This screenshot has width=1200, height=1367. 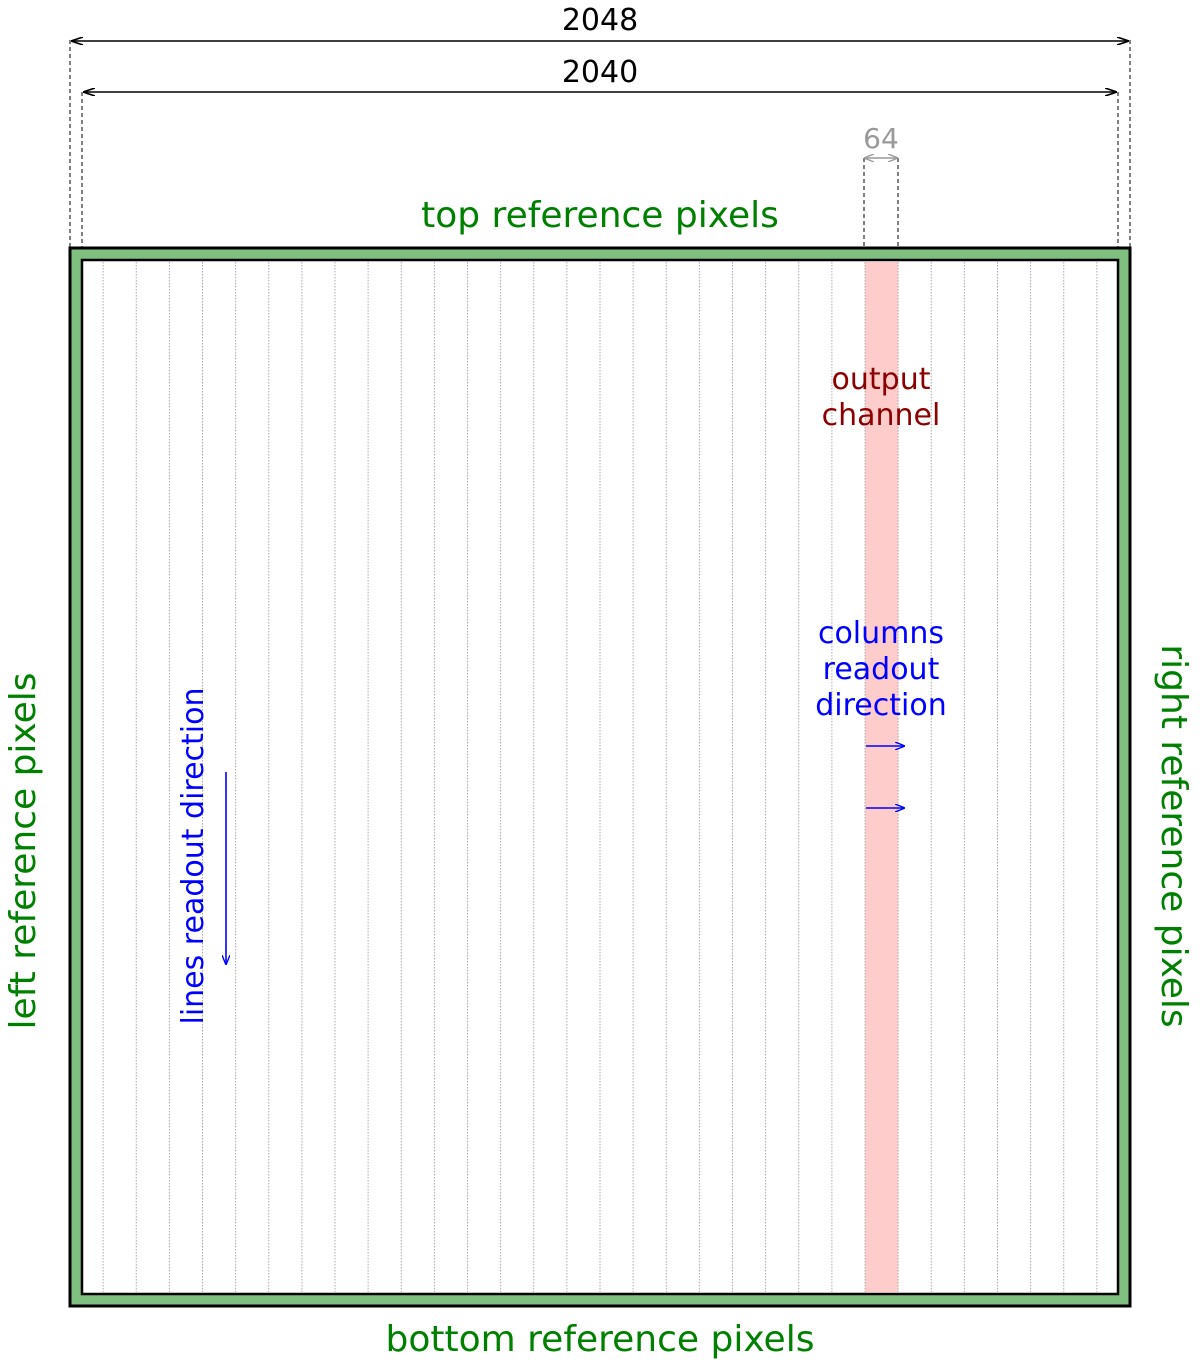 What do you see at coordinates (881, 379) in the screenshot?
I see `output-channel-label-line1: output` at bounding box center [881, 379].